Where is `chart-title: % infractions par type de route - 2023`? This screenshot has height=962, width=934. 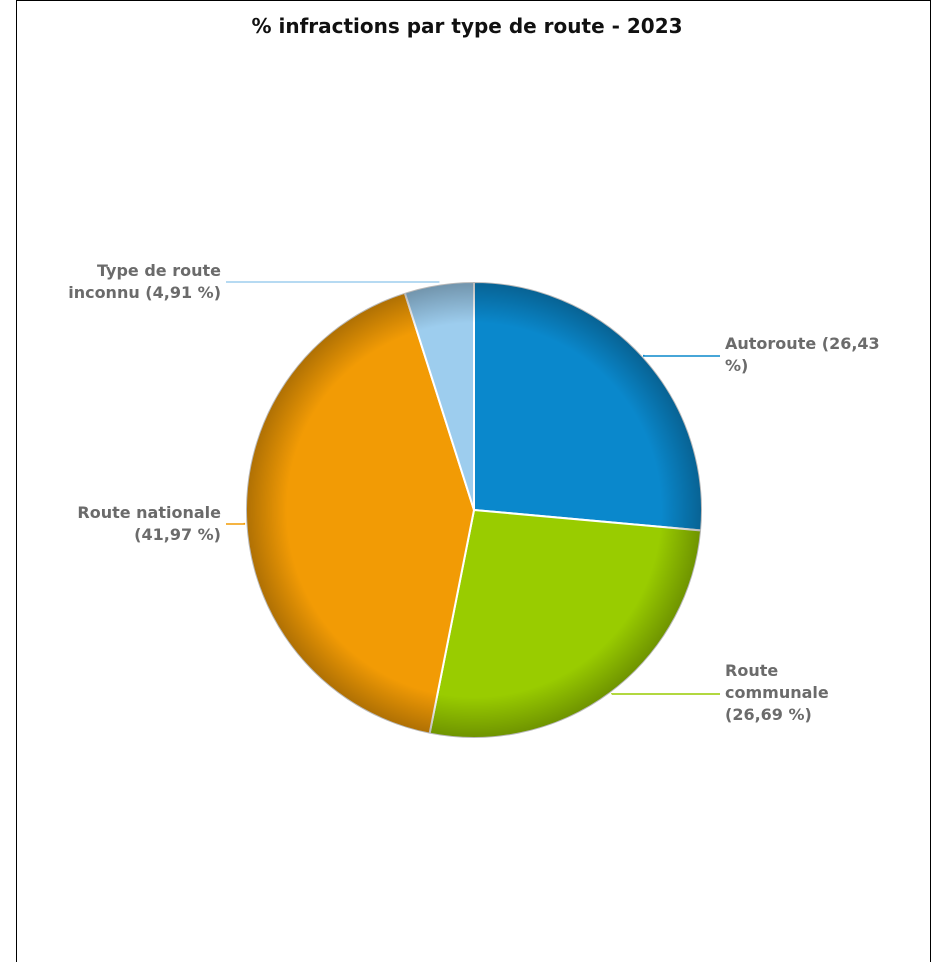 chart-title: % infractions par type de route - 2023 is located at coordinates (467, 26).